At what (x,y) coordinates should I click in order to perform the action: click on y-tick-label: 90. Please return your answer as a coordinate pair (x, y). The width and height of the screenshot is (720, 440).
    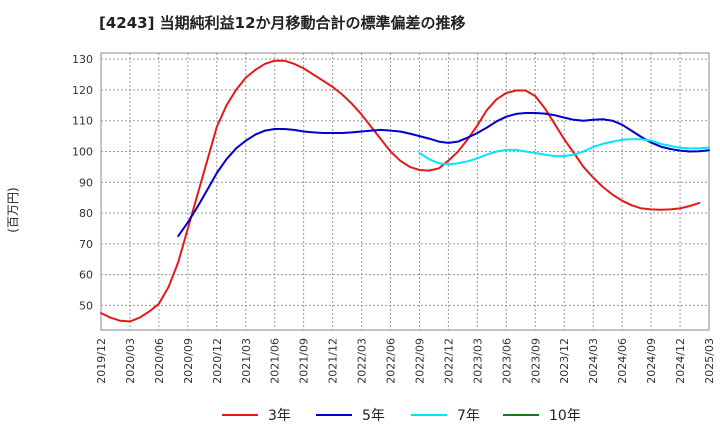
    Looking at the image, I should click on (86, 182).